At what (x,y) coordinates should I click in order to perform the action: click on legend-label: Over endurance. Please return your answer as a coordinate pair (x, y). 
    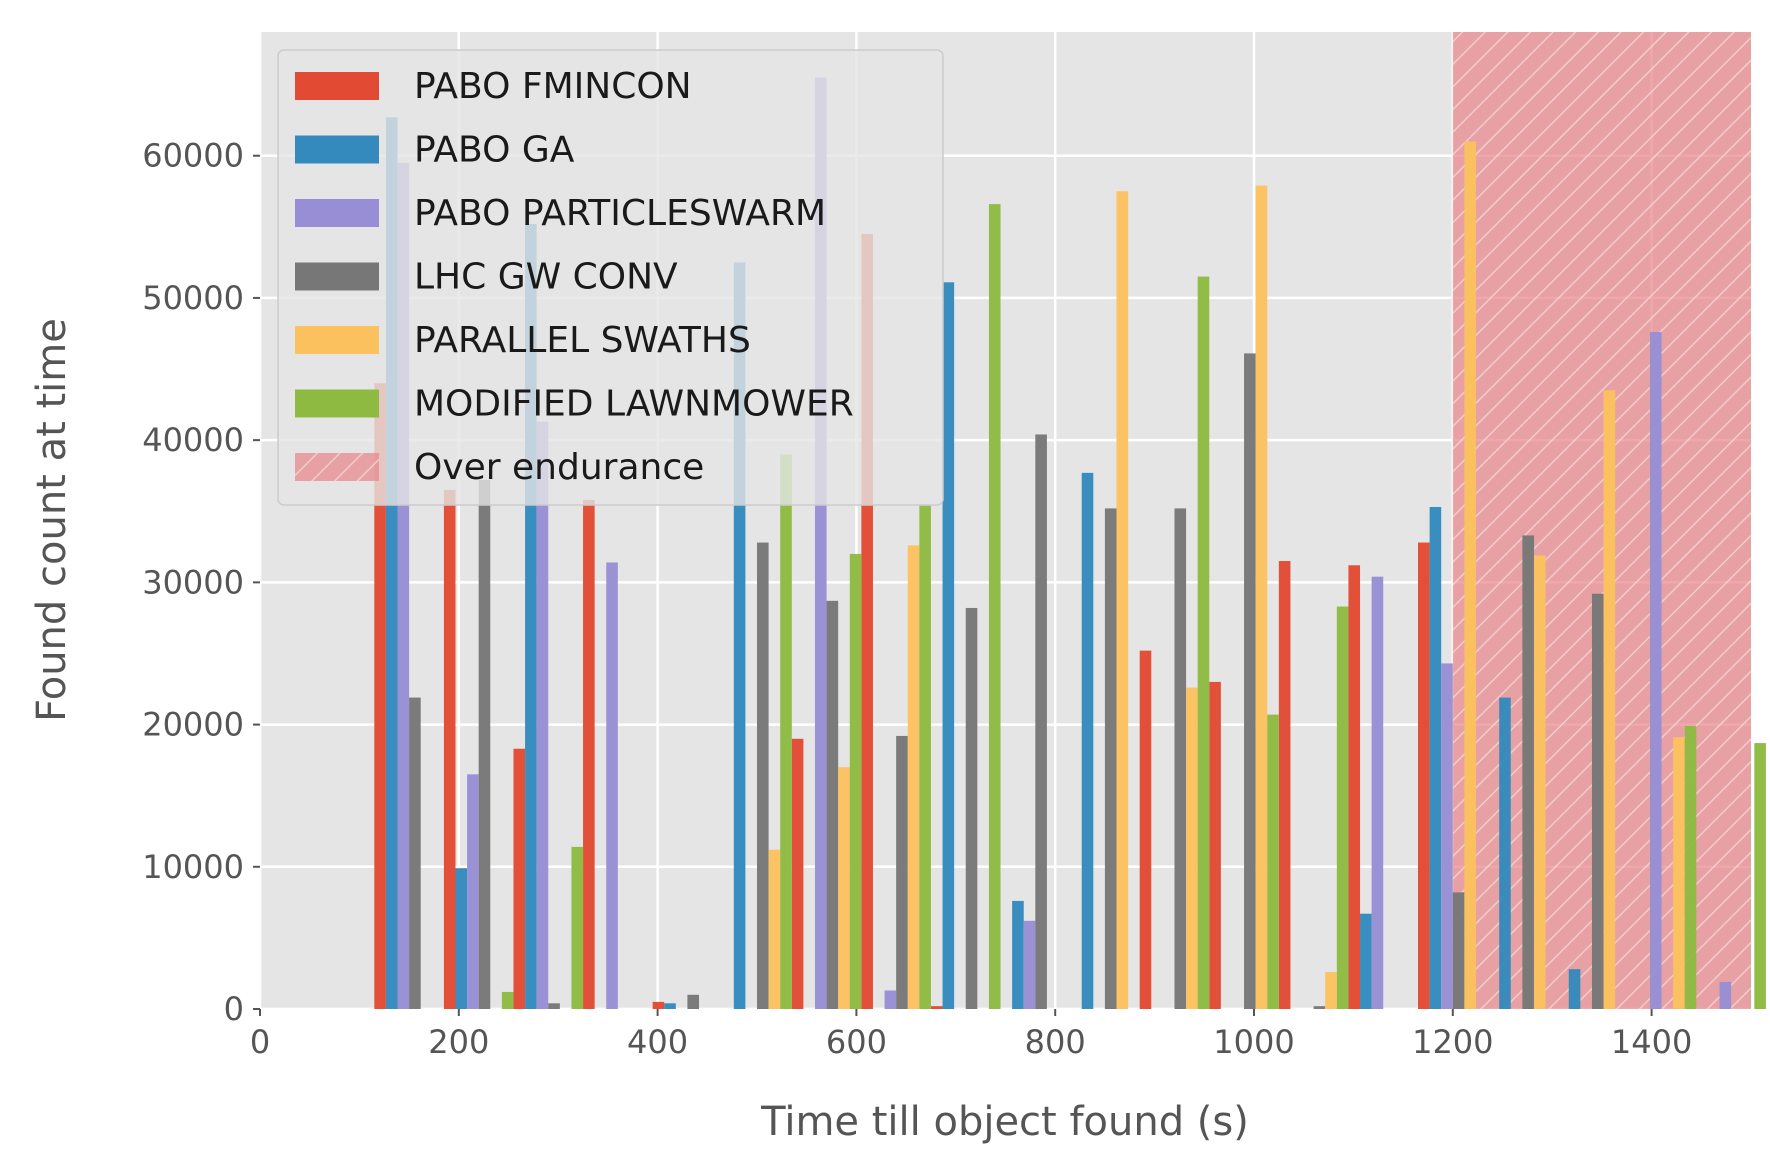
    Looking at the image, I should click on (559, 467).